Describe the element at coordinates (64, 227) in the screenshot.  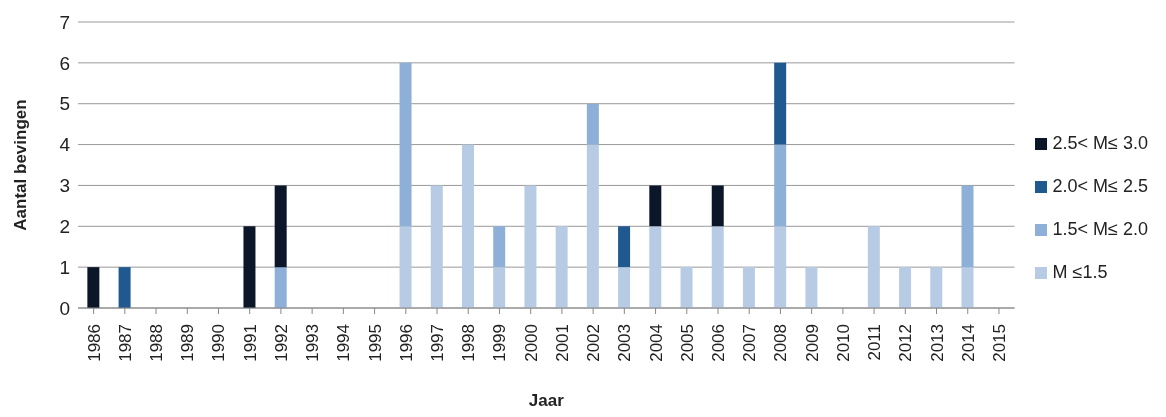
I see `y-tick-label: 2` at that location.